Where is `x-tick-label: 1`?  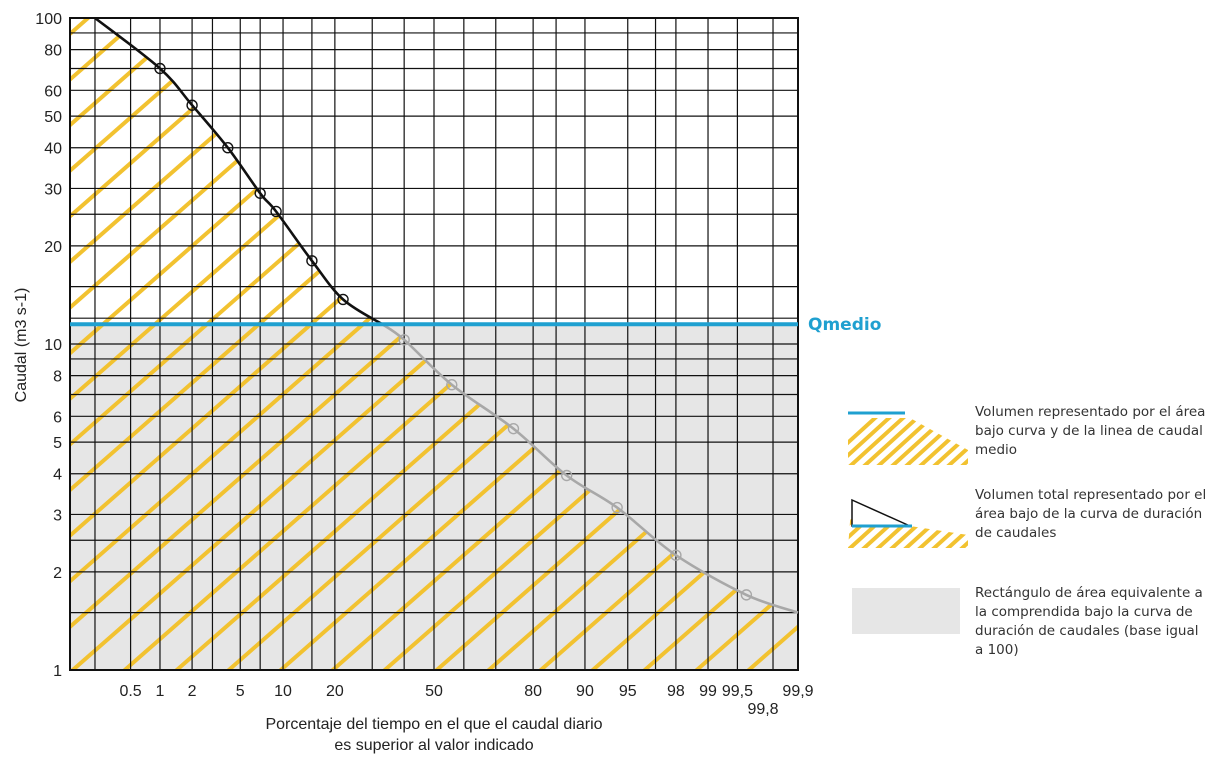 x-tick-label: 1 is located at coordinates (160, 691).